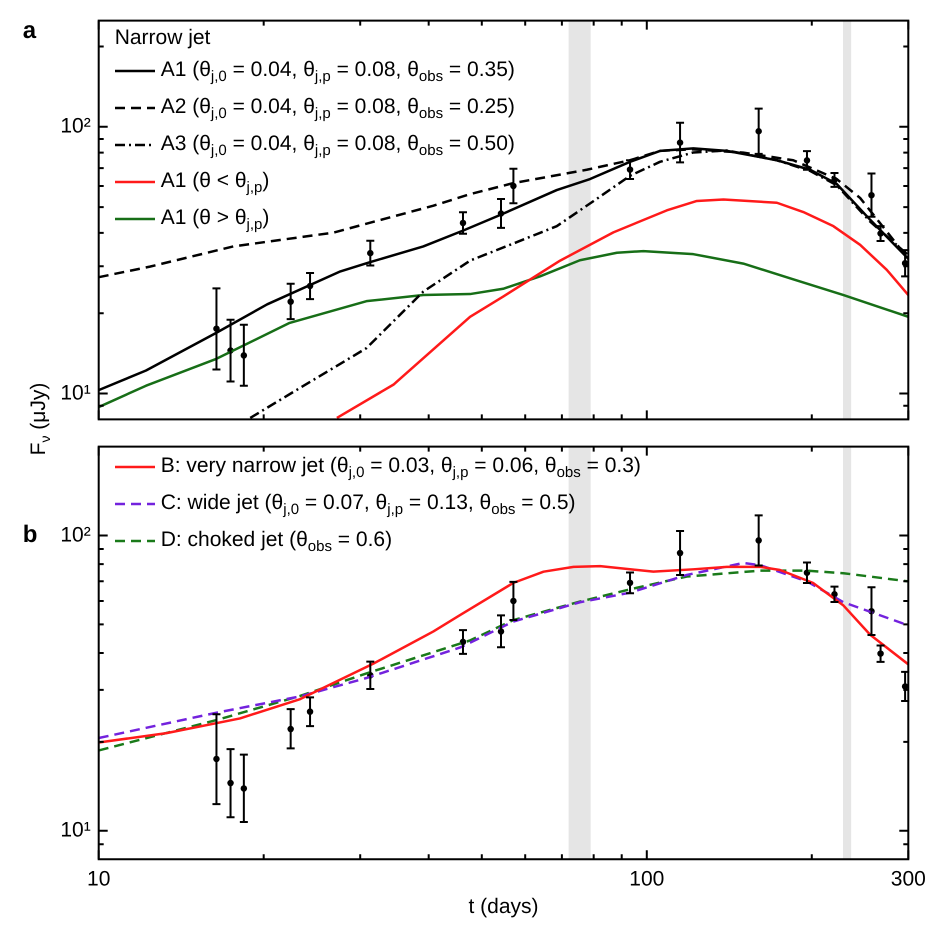 The width and height of the screenshot is (936, 927). I want to click on legend-label: B: very narrow jet (θ$_{j,0}$ = 0.03, θ$_{j,p}$ = 0.06, θ$_{obs}$ = 0.3), so click(400, 467).